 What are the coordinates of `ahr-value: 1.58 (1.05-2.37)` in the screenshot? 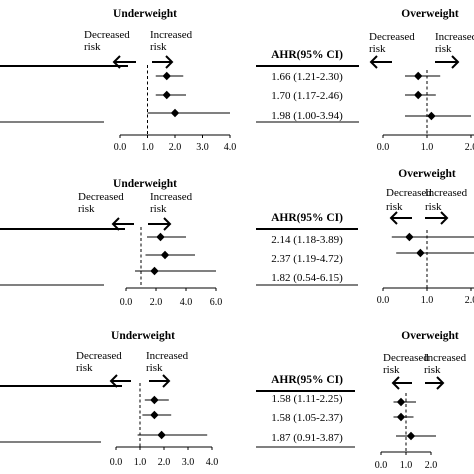 It's located at (307, 418).